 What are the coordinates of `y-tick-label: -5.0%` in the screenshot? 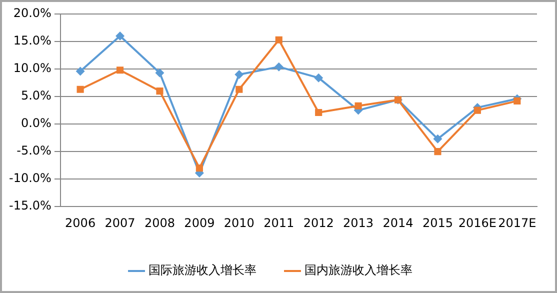 It's located at (34, 151).